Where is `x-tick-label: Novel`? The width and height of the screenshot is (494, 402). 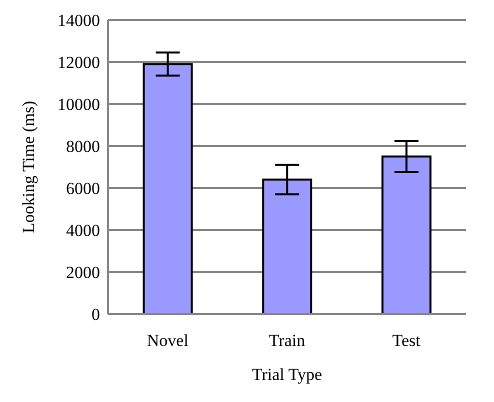 x-tick-label: Novel is located at coordinates (167, 340).